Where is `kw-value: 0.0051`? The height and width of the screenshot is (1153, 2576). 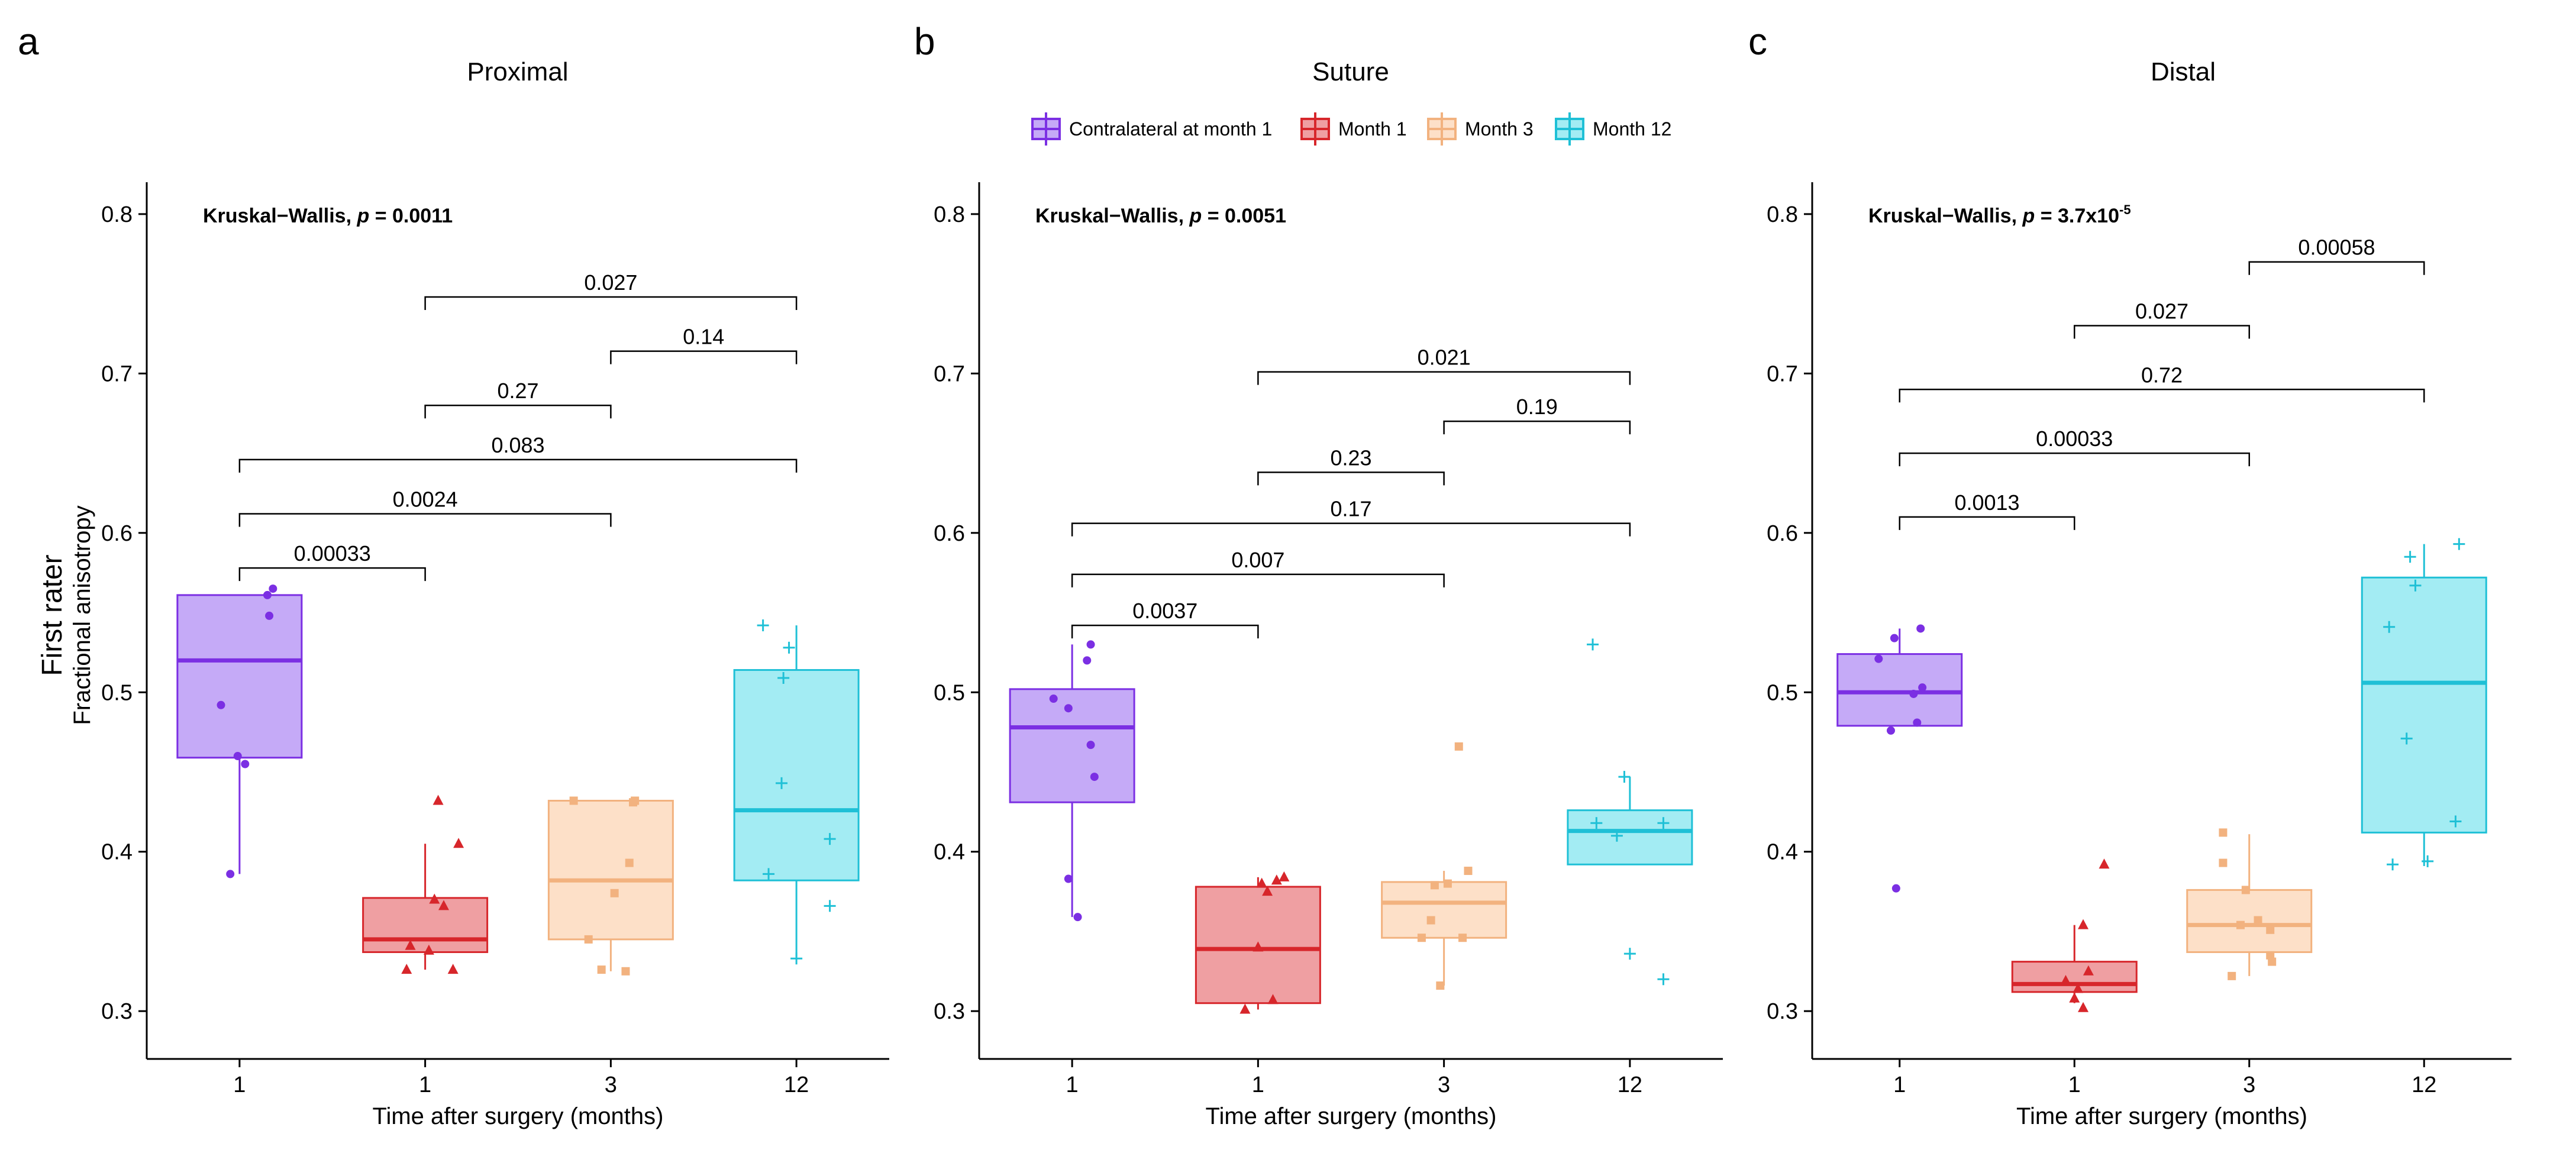
kw-value: 0.0051 is located at coordinates (1255, 216).